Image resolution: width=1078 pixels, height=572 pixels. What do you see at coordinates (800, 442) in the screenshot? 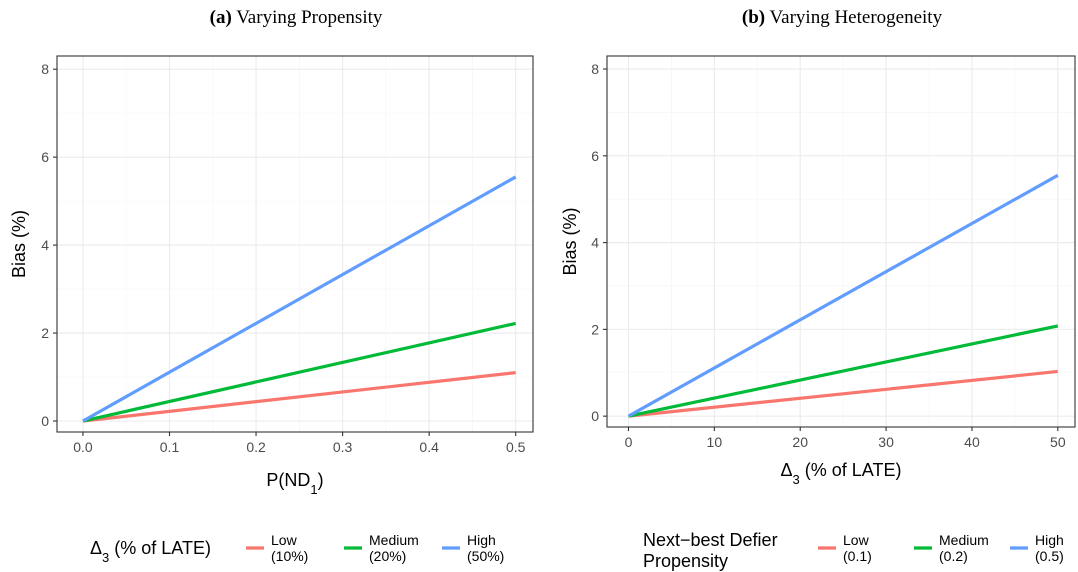
I see `x-tick-label: 20` at bounding box center [800, 442].